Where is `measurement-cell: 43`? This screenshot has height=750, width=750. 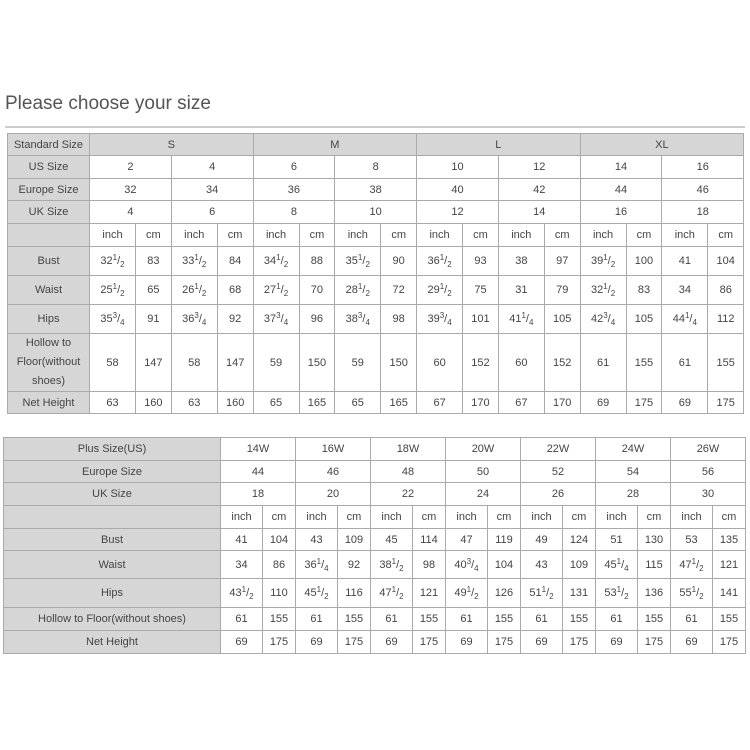
measurement-cell: 43 is located at coordinates (541, 564).